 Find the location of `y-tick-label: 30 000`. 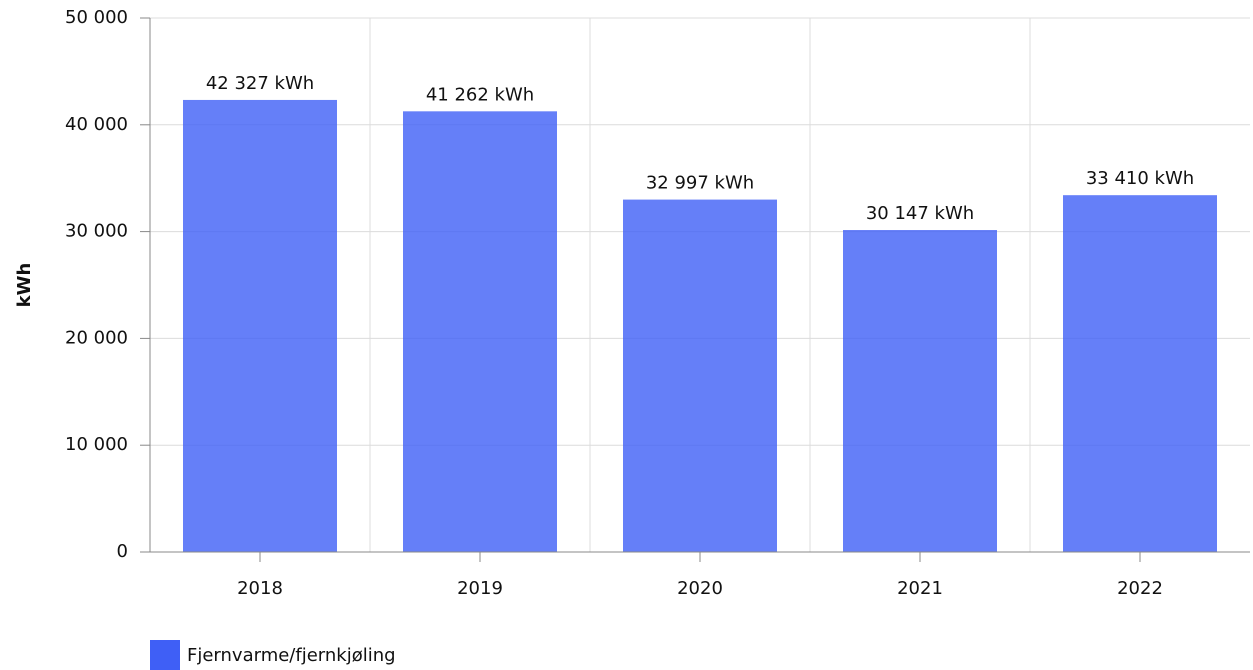

y-tick-label: 30 000 is located at coordinates (96, 231).